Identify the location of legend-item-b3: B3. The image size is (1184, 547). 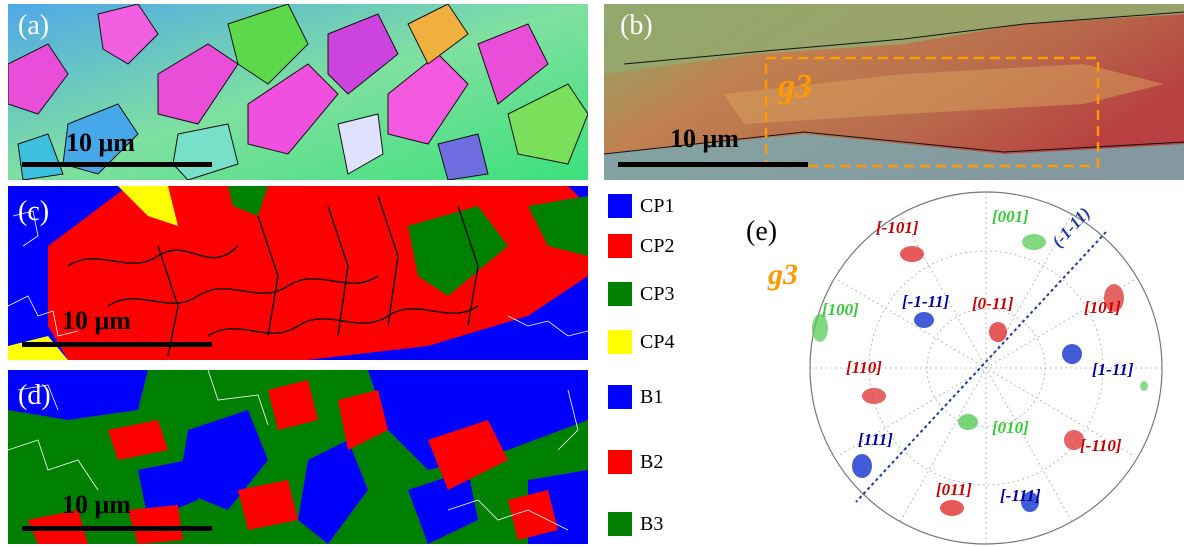
(668, 525).